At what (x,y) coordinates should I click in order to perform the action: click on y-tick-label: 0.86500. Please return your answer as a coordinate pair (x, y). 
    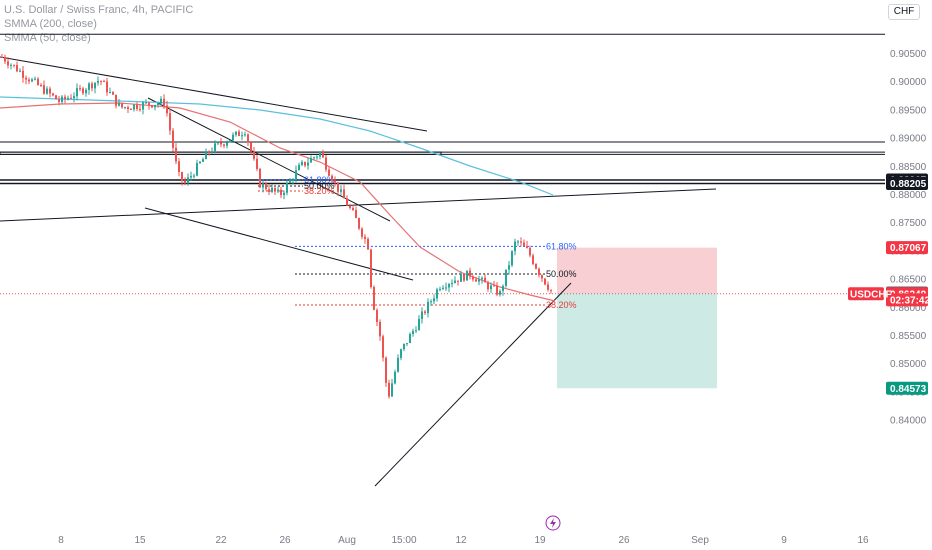
    Looking at the image, I should click on (908, 280).